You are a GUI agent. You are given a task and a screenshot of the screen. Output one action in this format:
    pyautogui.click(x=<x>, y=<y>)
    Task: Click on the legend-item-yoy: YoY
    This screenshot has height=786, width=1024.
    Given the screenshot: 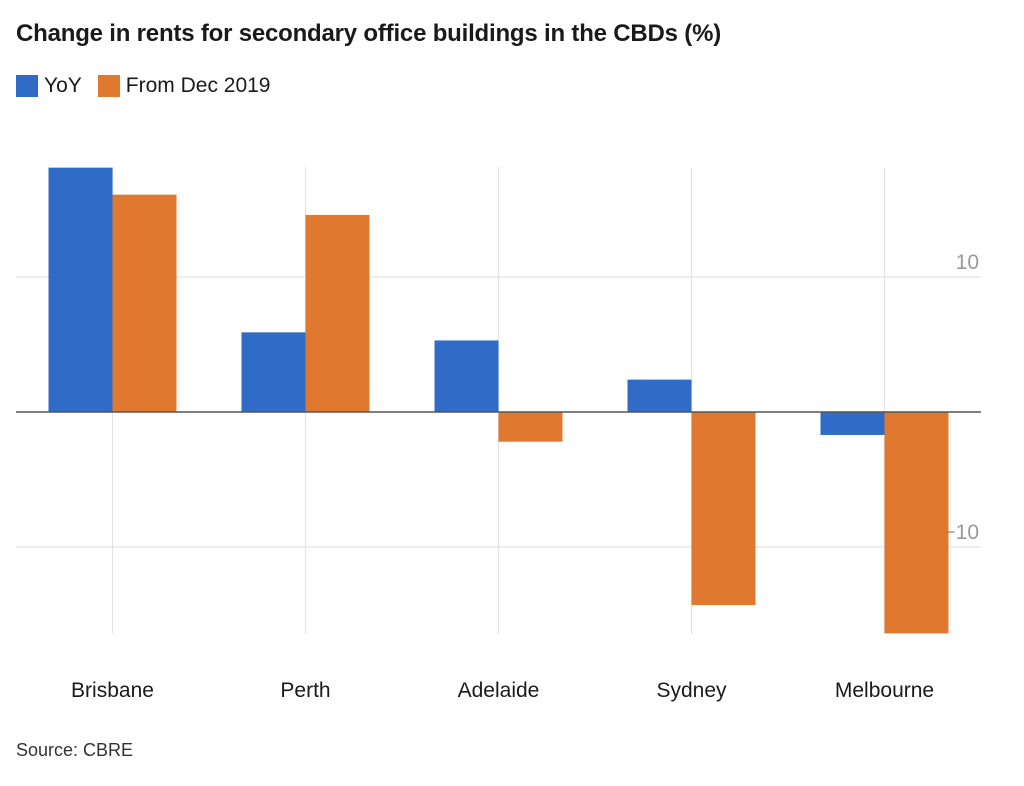 What is the action you would take?
    pyautogui.click(x=49, y=86)
    